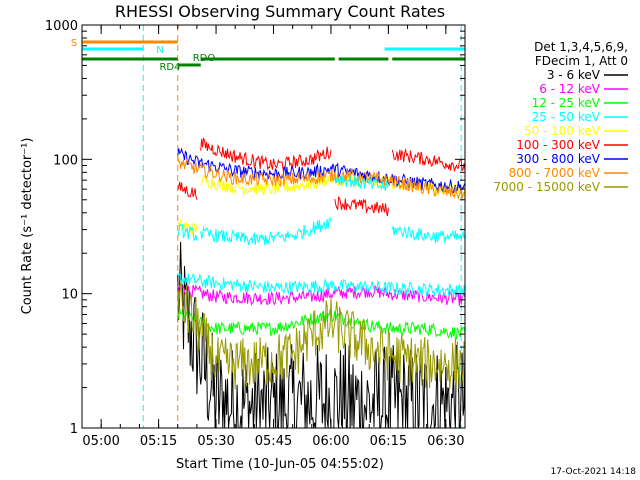 The width and height of the screenshot is (640, 480). Describe the element at coordinates (428, 160) in the screenshot. I see `series-5-seg4-line` at that location.